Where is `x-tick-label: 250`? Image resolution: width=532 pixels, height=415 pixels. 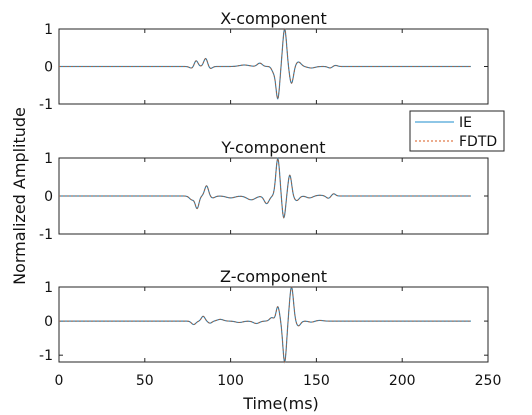
x-tick-label: 250 is located at coordinates (488, 381).